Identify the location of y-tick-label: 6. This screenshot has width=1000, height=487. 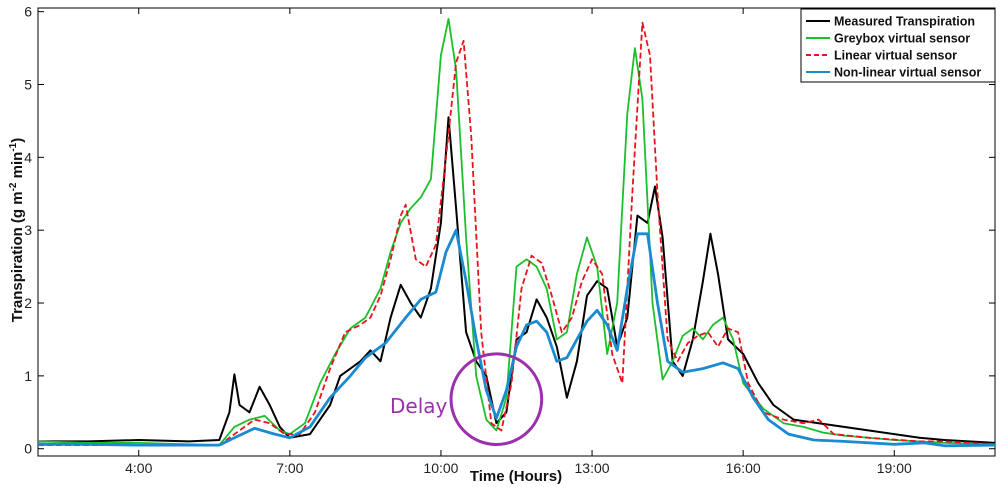
(28, 12).